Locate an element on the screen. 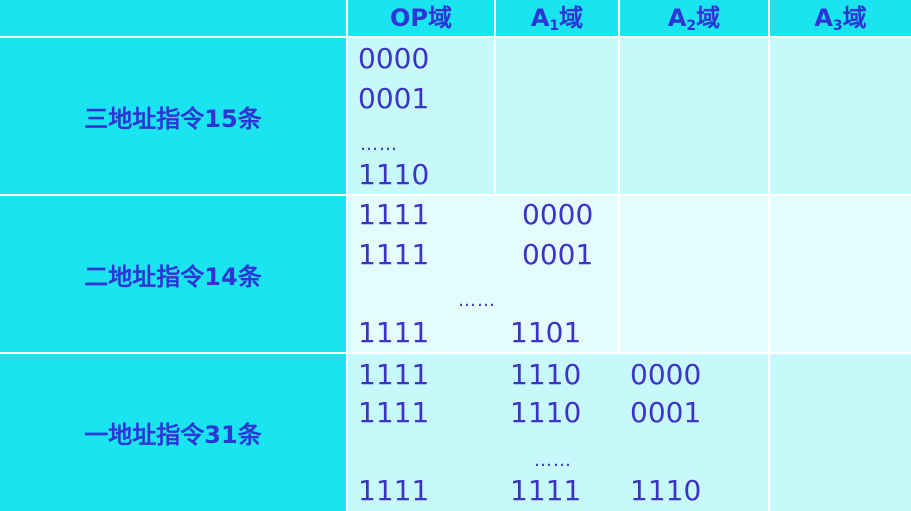  header-op: OP域 is located at coordinates (421, 18).